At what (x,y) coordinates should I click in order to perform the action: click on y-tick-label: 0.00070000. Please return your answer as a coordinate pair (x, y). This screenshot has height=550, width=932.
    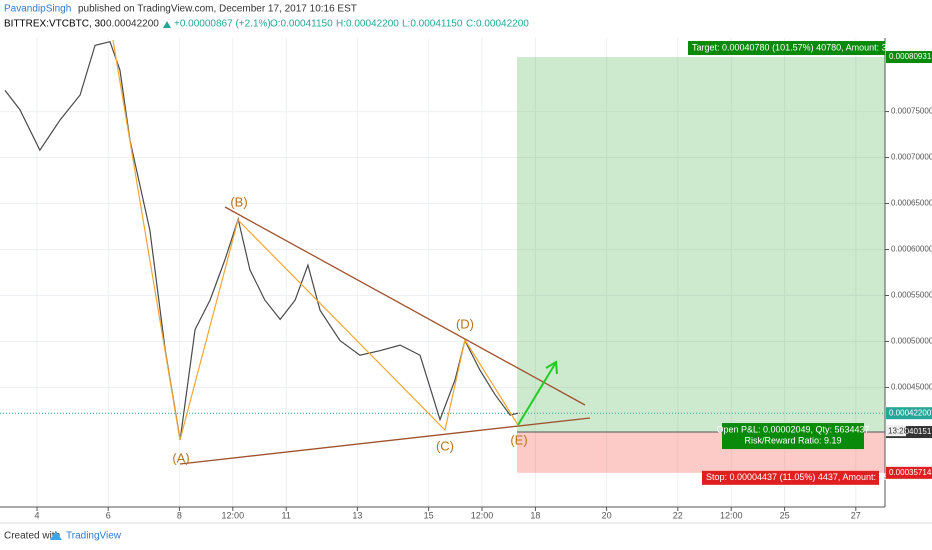
    Looking at the image, I should click on (911, 157).